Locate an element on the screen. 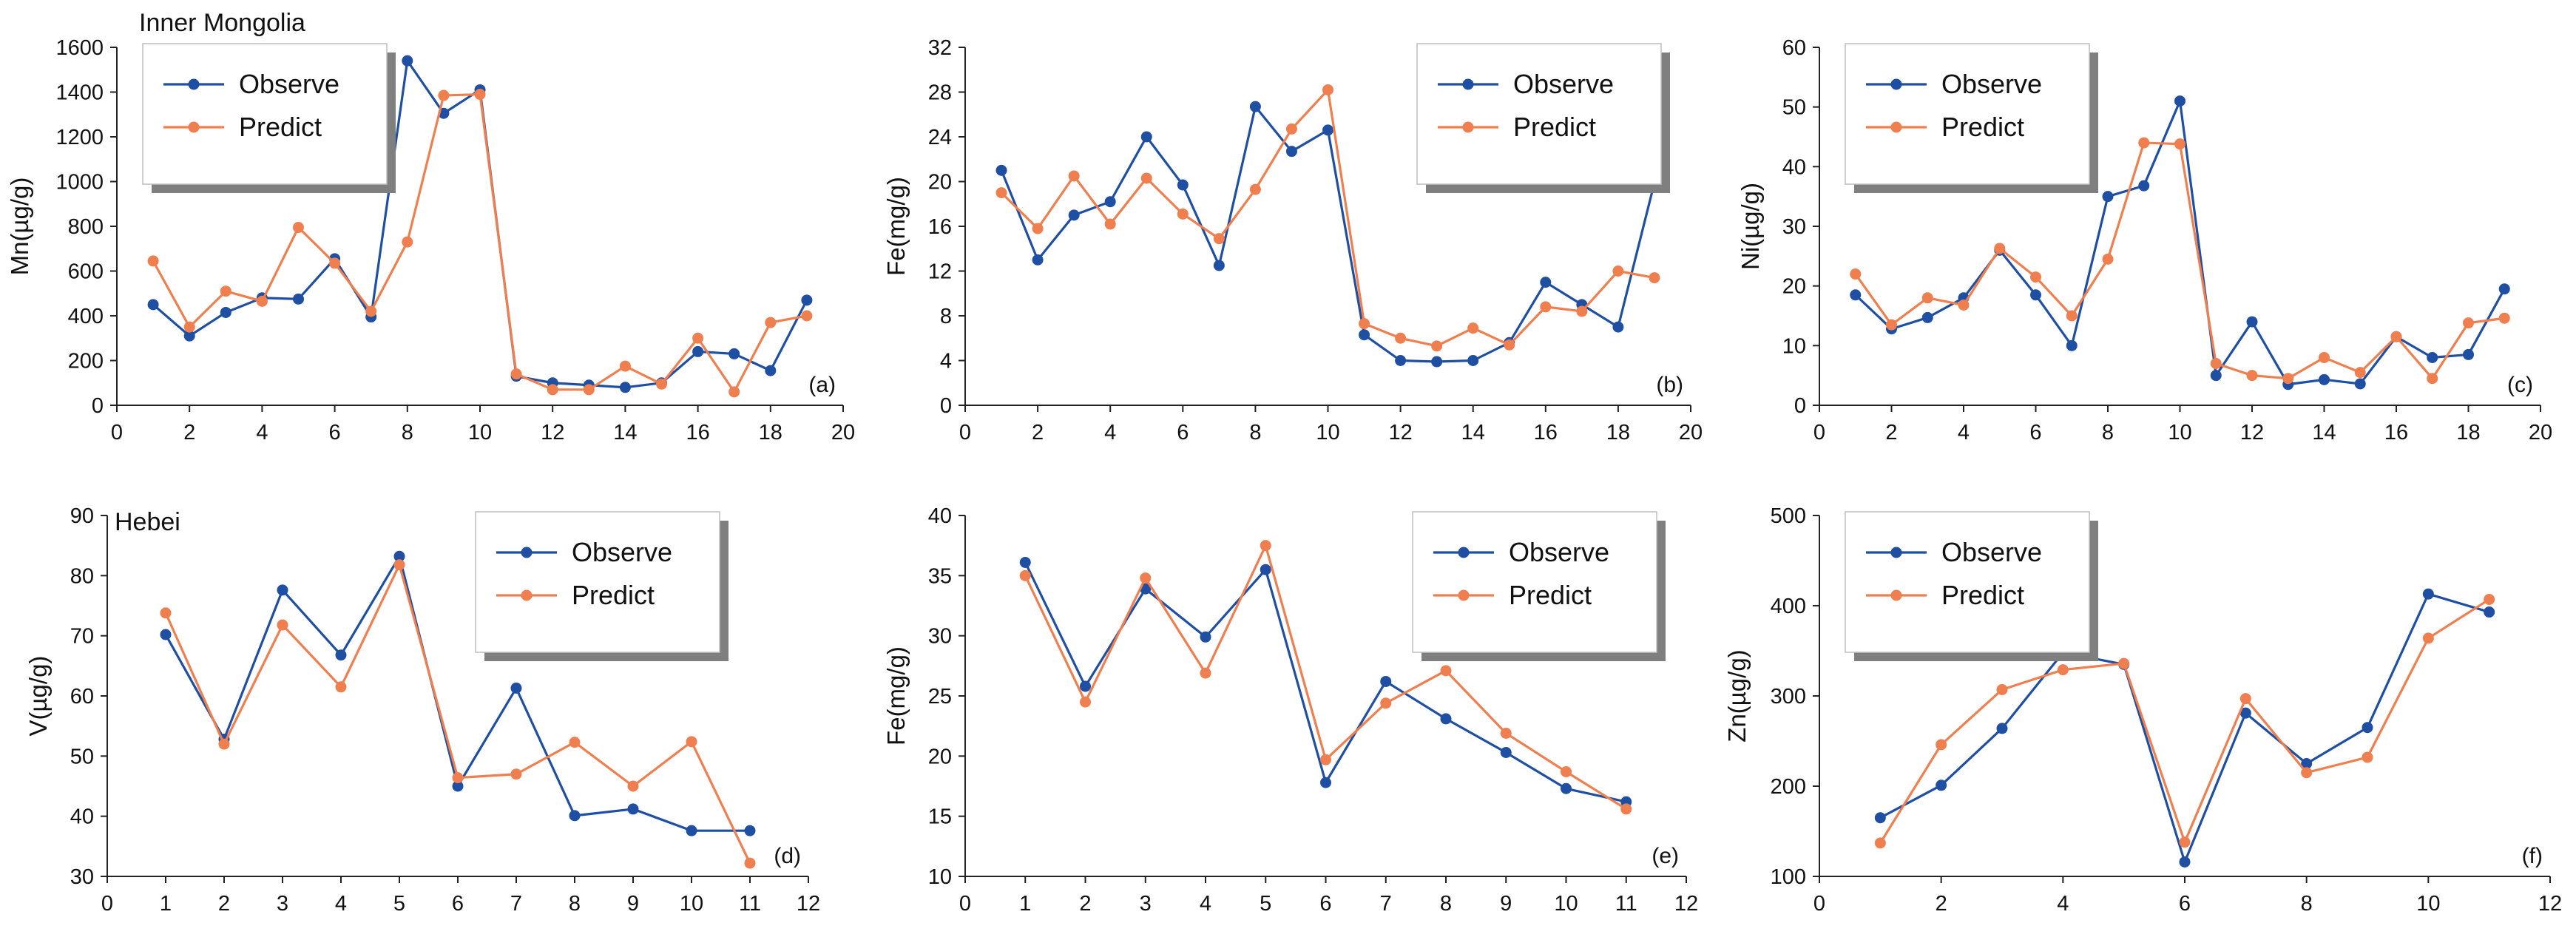 Image resolution: width=2576 pixels, height=940 pixels. y-tick-label: 1200 is located at coordinates (79, 137).